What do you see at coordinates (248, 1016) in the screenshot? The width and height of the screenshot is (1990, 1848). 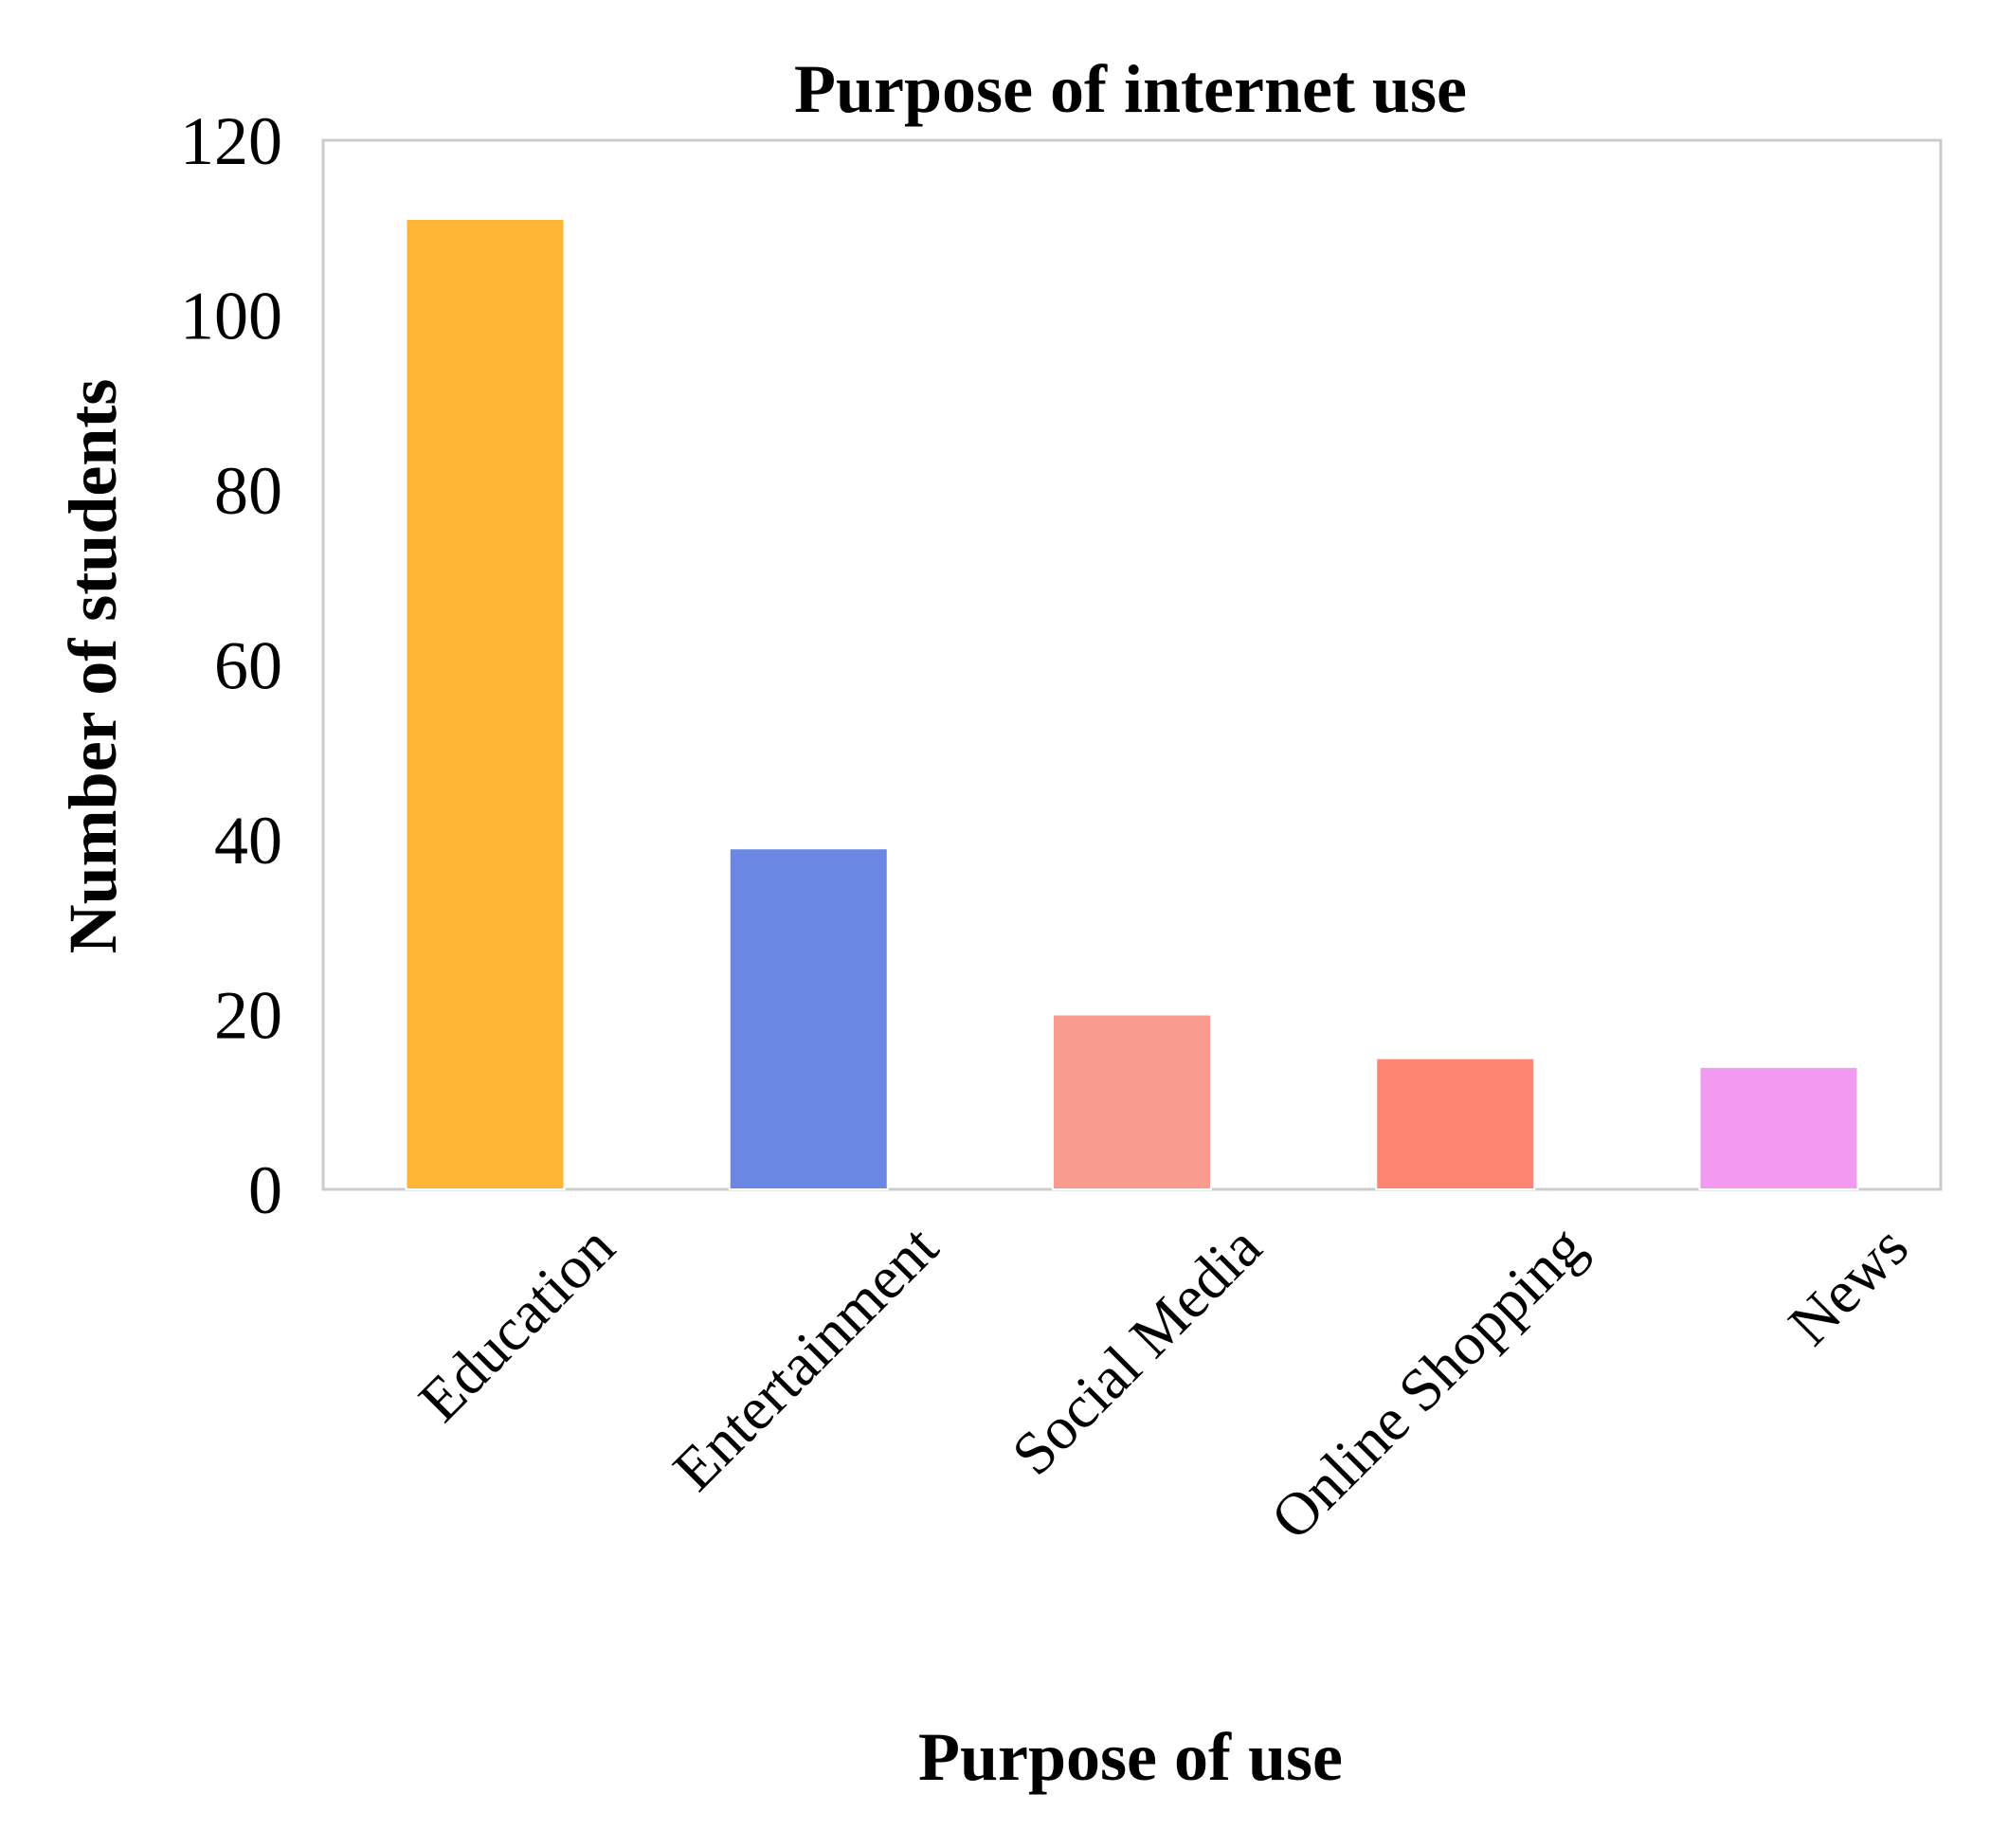 I see `y-tick-label: 20` at bounding box center [248, 1016].